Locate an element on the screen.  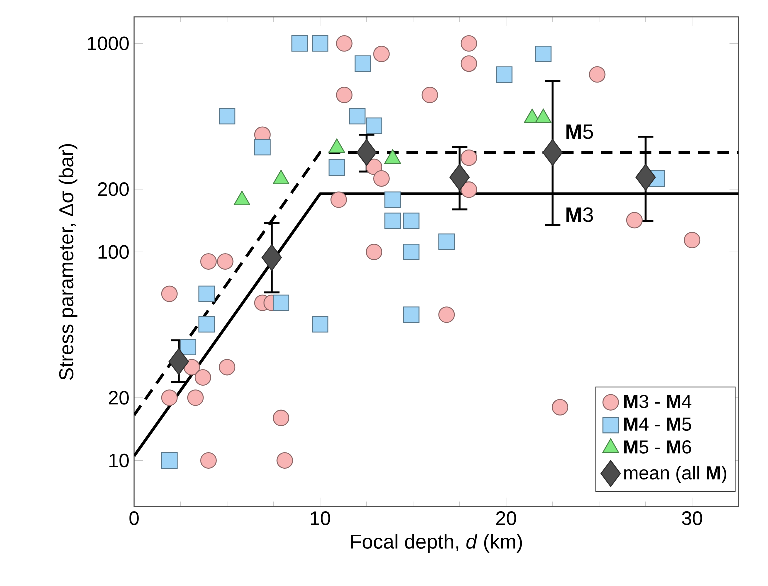
series-label: M3 is located at coordinates (580, 215).